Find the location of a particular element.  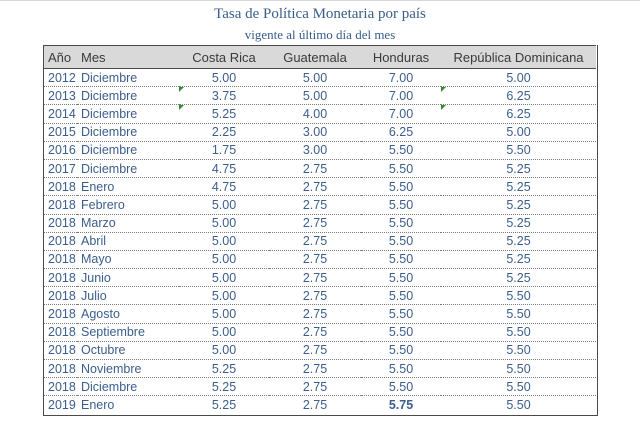

cell-year: 2016 is located at coordinates (60, 150).